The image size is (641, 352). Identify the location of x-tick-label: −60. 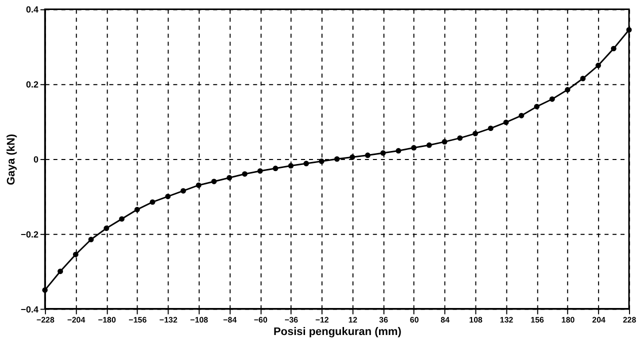
(261, 319).